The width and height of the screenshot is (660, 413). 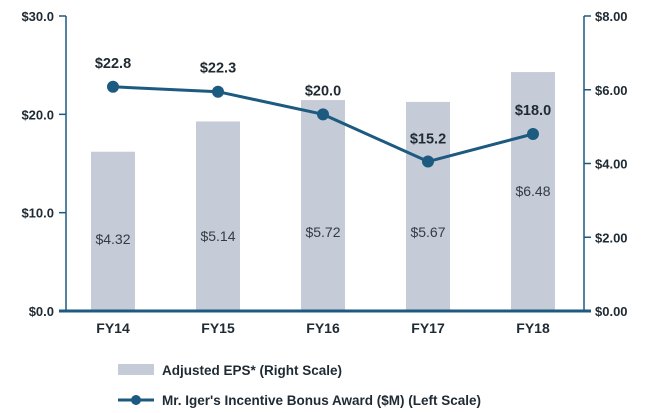 What do you see at coordinates (533, 134) in the screenshot?
I see `bonus-point-fy18` at bounding box center [533, 134].